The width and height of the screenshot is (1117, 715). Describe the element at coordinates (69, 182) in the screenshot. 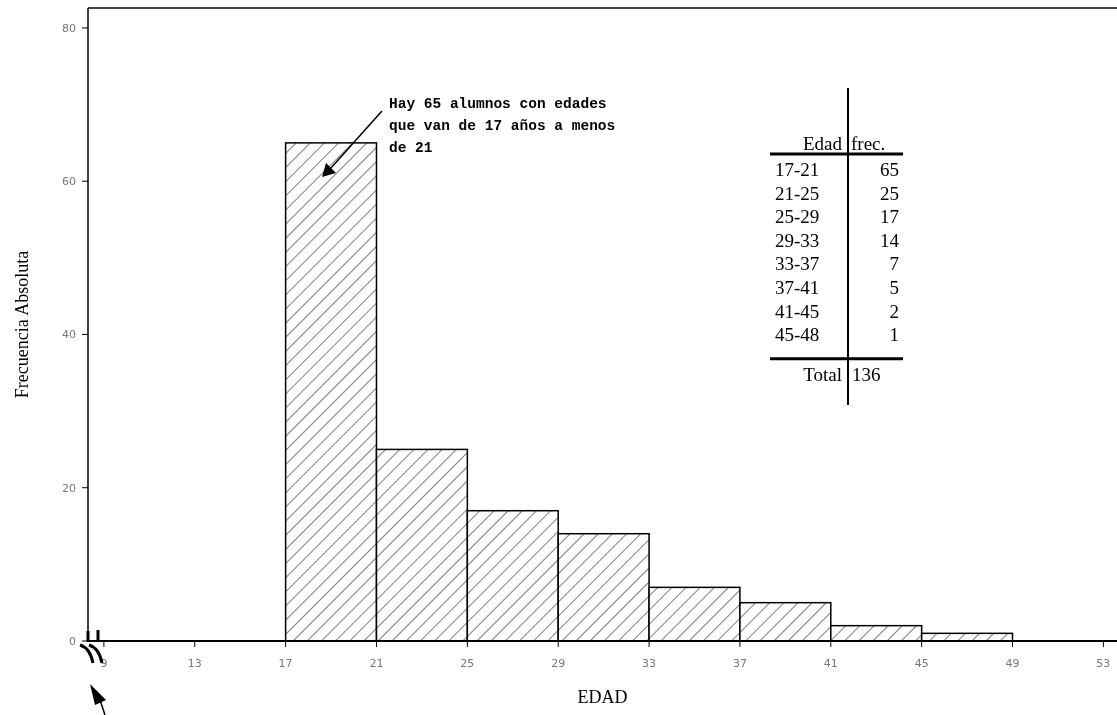

I see `y-tick-label: 60` at that location.